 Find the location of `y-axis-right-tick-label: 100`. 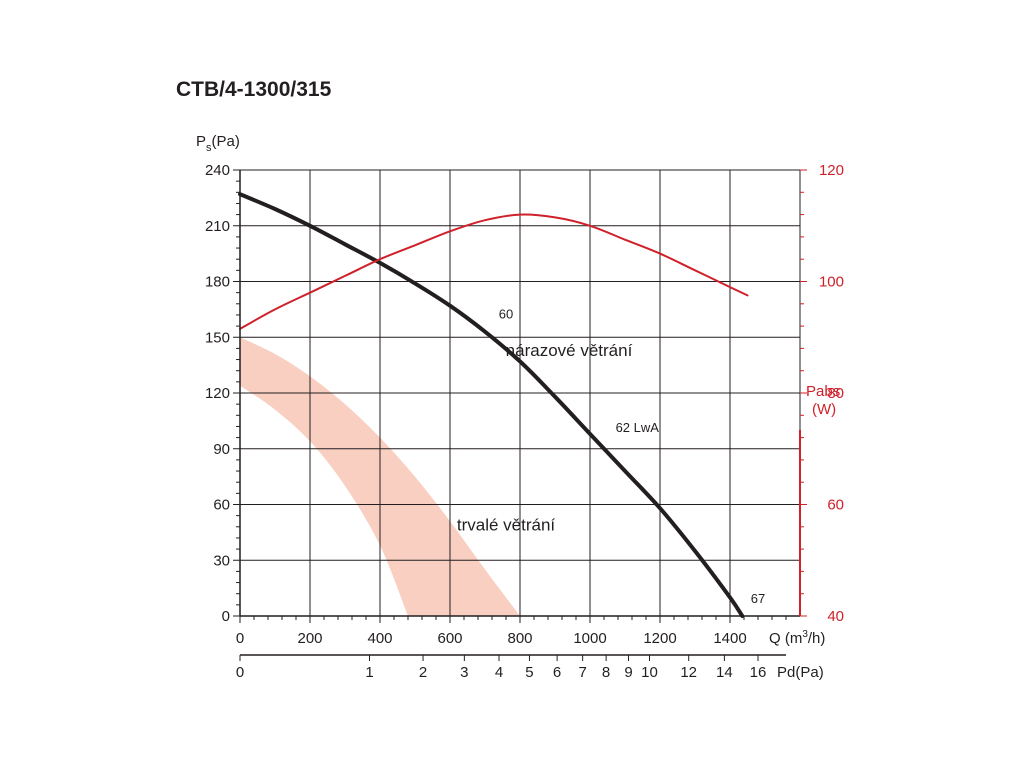

y-axis-right-tick-label: 100 is located at coordinates (831, 282).